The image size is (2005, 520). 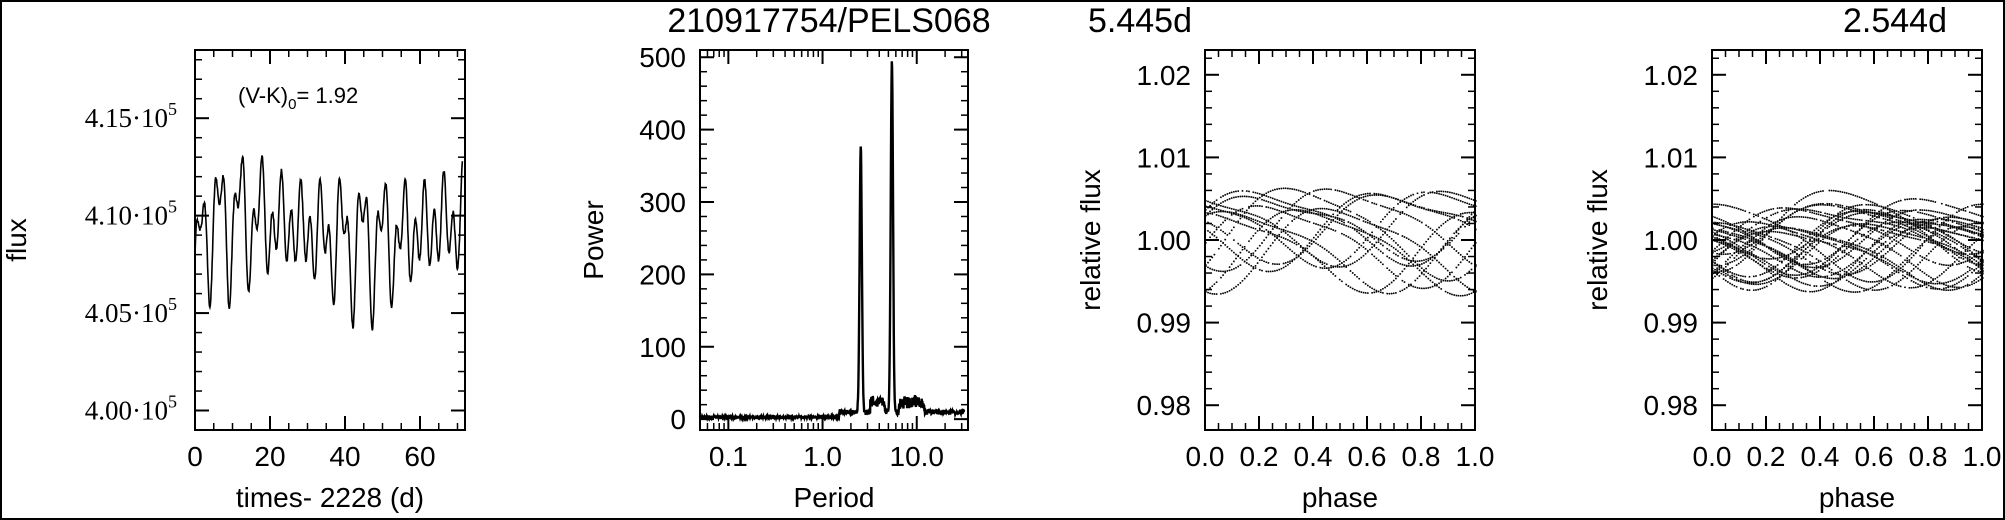 What do you see at coordinates (662, 274) in the screenshot?
I see `y-tick-label: 200` at bounding box center [662, 274].